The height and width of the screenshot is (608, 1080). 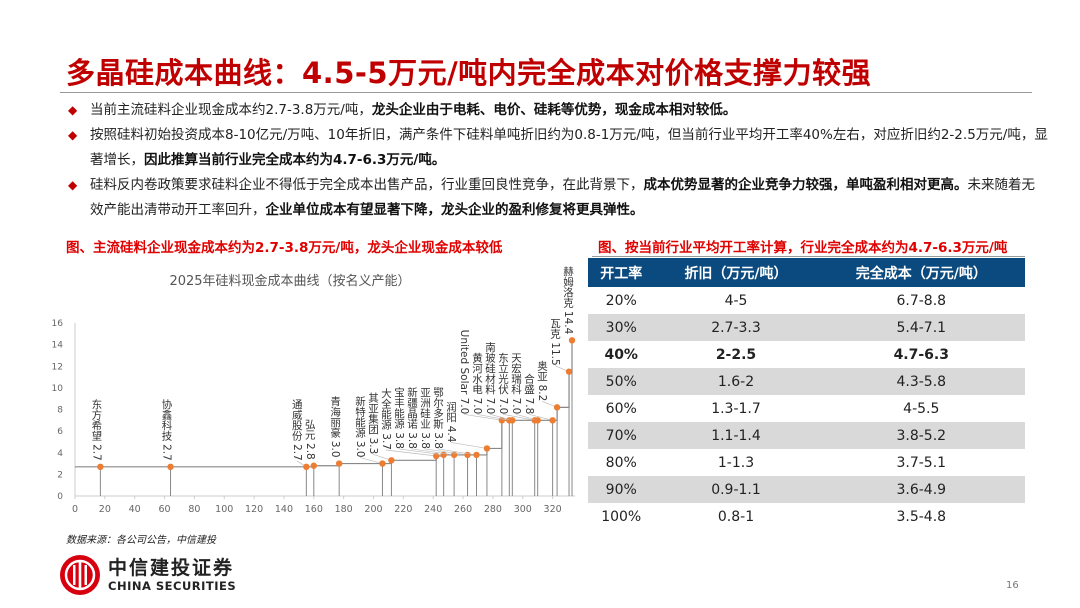 I want to click on table-header-row: 开工率 折旧（万元/吨） 完全成本（万元/吨）, so click(x=806, y=272).